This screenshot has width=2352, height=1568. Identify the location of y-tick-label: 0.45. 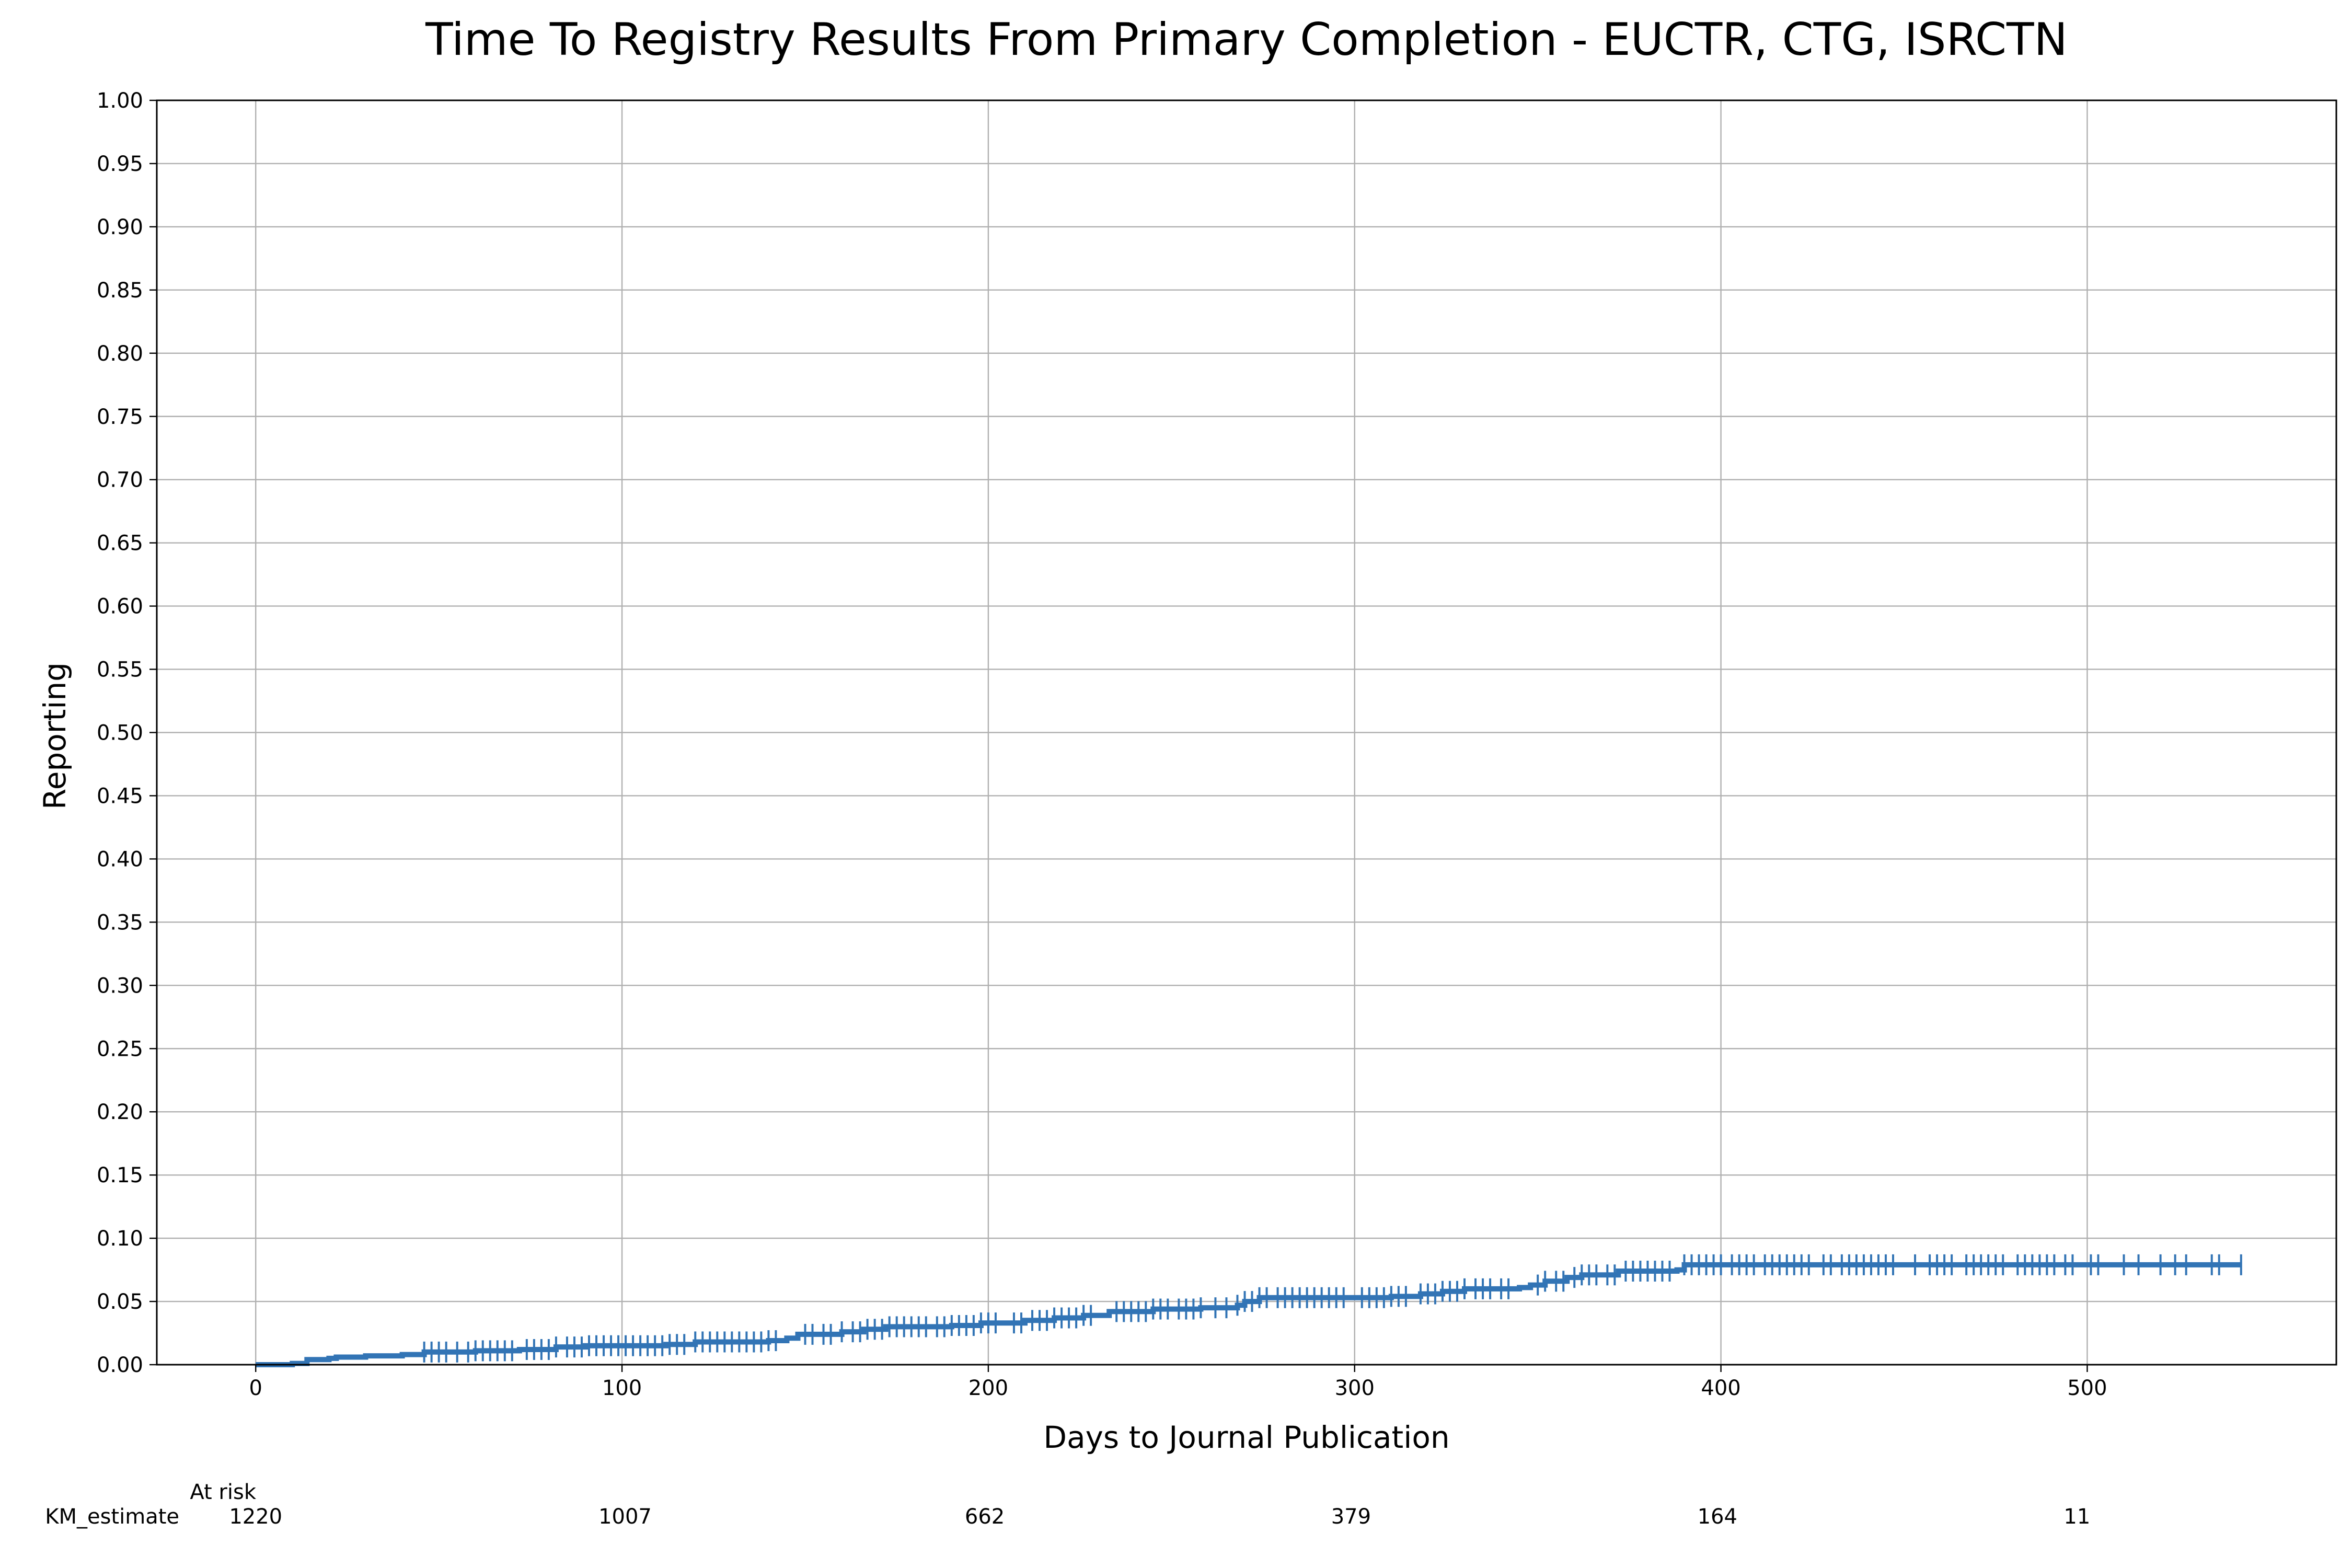
(120, 796).